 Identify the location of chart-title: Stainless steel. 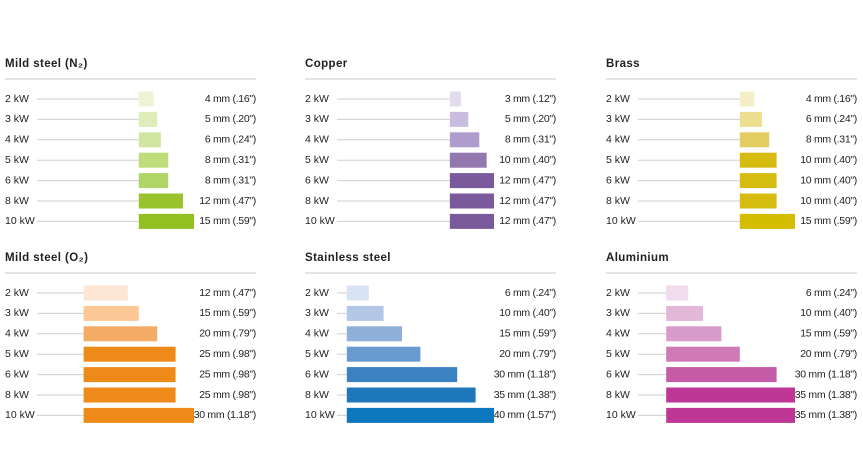
(348, 258).